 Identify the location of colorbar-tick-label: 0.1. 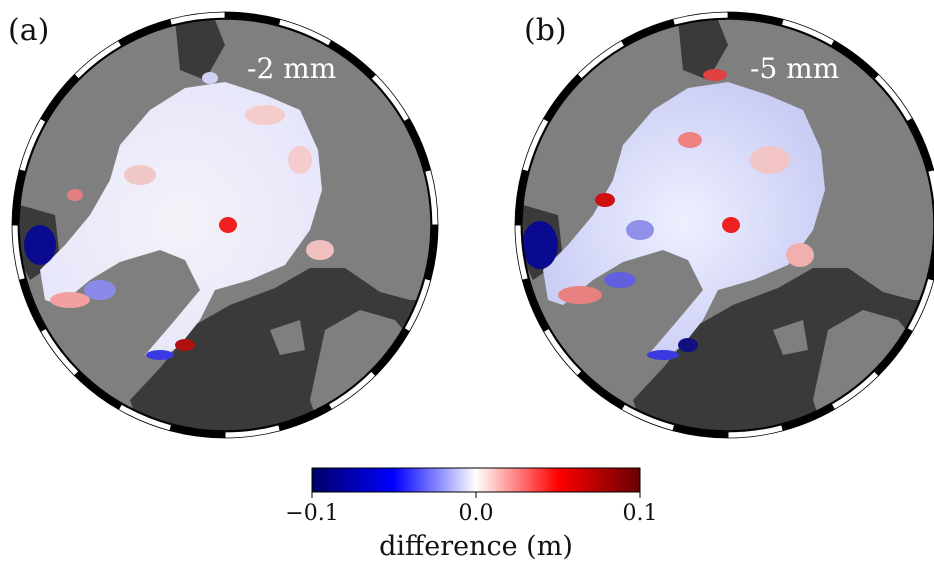
(640, 513).